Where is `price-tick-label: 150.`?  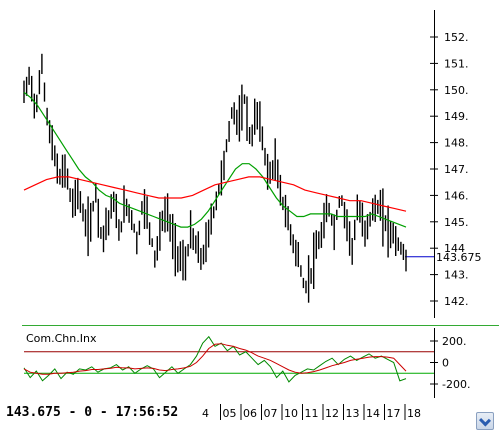
price-tick-label: 150. is located at coordinates (456, 90).